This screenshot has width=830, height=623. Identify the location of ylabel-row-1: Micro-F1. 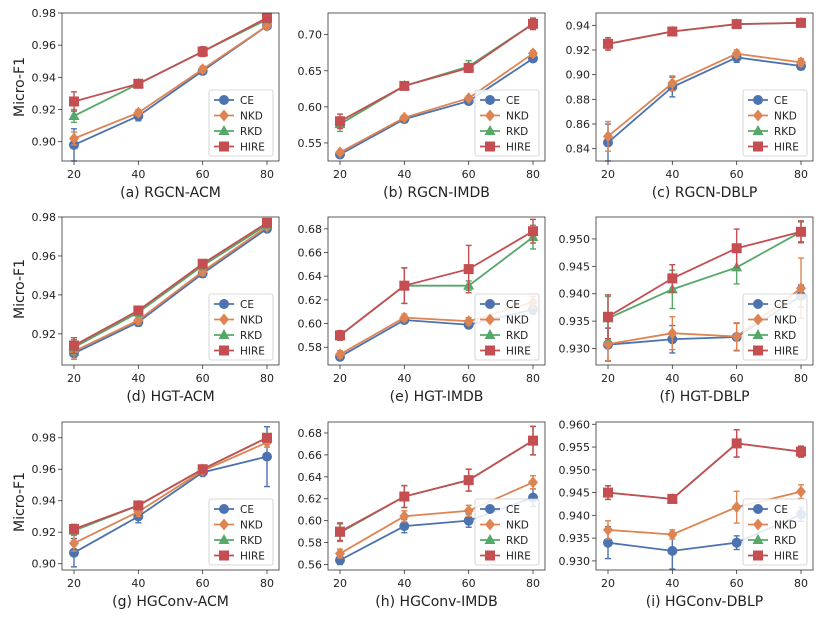
(20, 87).